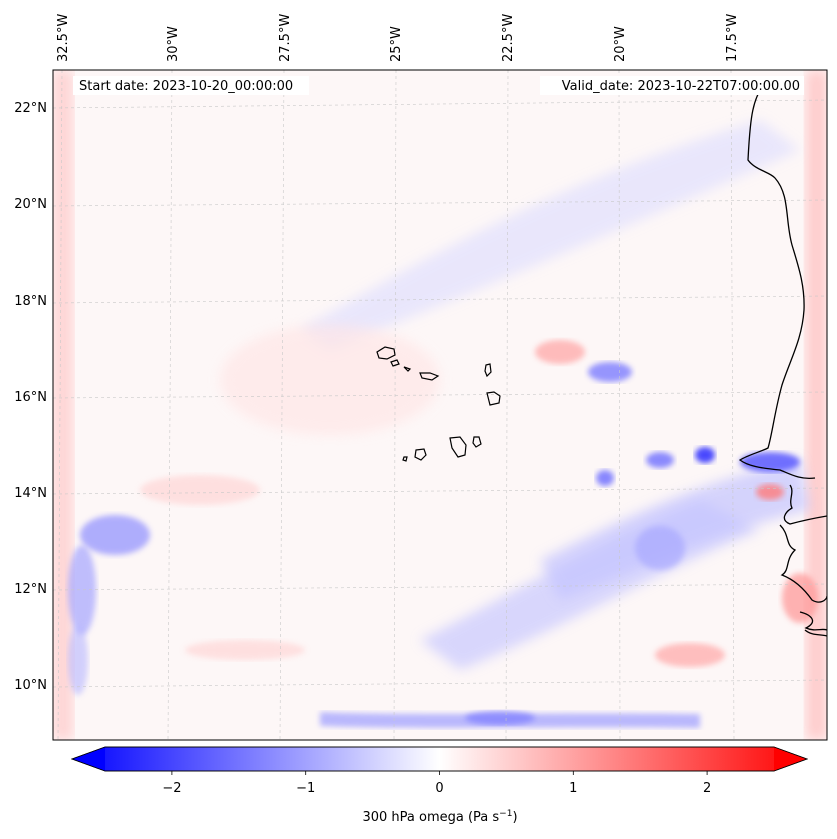 The width and height of the screenshot is (837, 839). I want to click on lon-label: 30°W, so click(173, 44).